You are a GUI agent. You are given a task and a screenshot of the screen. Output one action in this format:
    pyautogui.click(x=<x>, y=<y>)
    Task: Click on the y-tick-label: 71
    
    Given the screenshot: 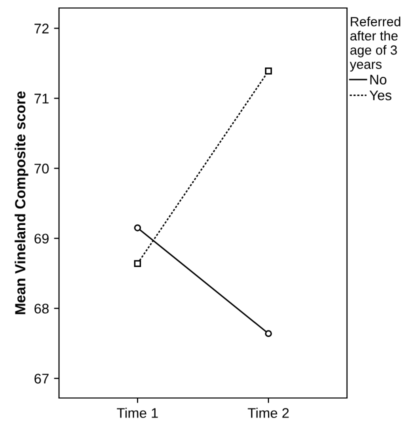 What is the action you would take?
    pyautogui.click(x=41, y=99)
    